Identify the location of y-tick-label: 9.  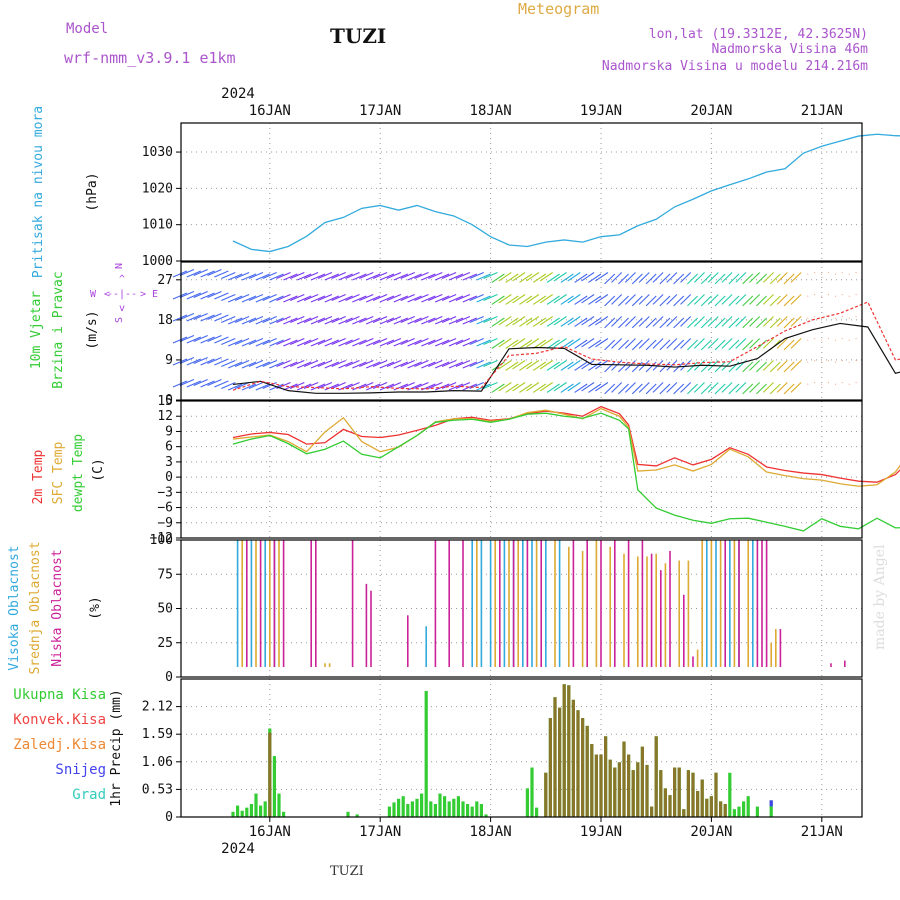
(169, 431).